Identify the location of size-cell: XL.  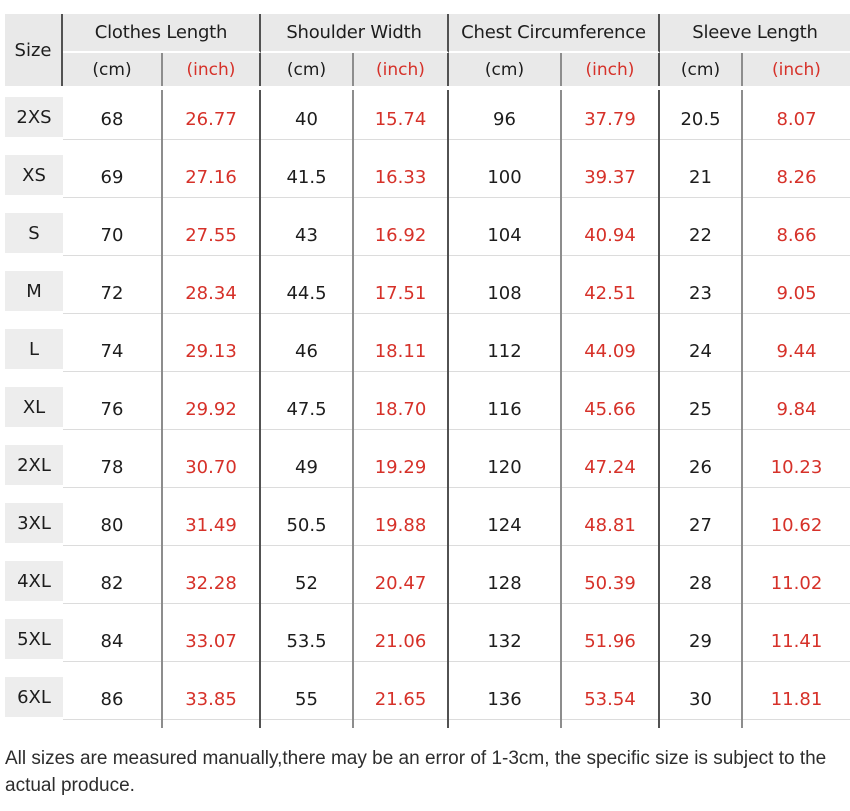
(34, 409).